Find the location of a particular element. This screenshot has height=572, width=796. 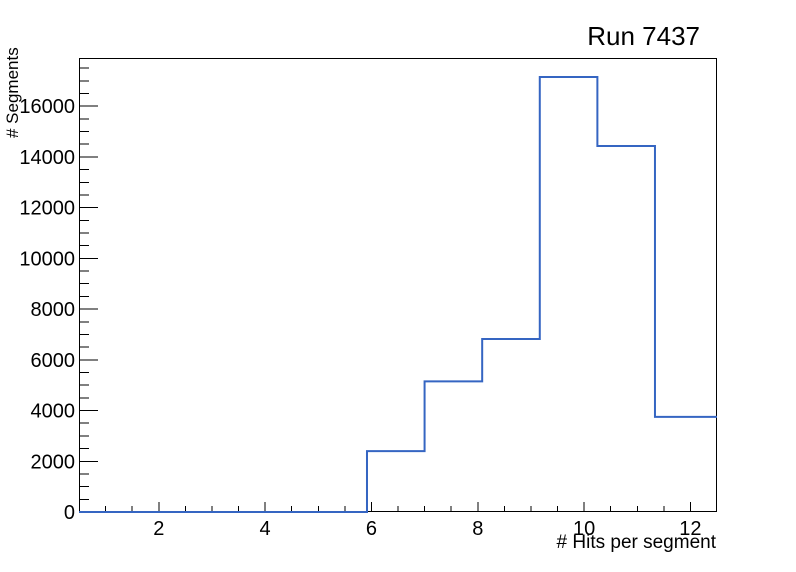

x-tick-label: 4 is located at coordinates (265, 529).